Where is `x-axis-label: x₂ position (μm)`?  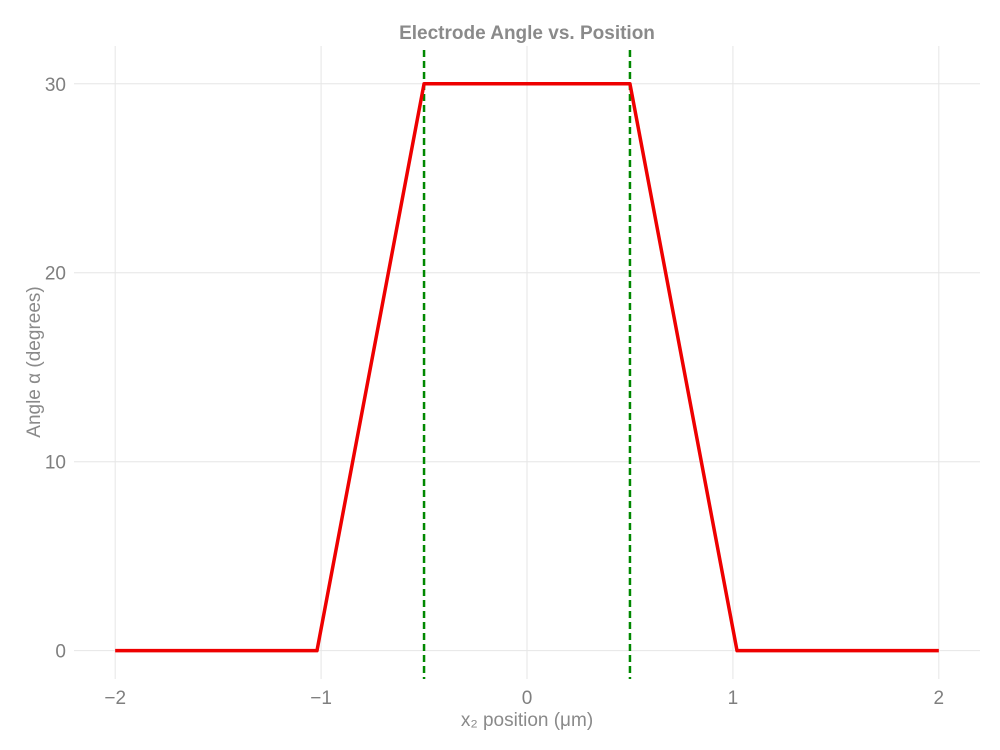 x-axis-label: x₂ position (μm) is located at coordinates (527, 720).